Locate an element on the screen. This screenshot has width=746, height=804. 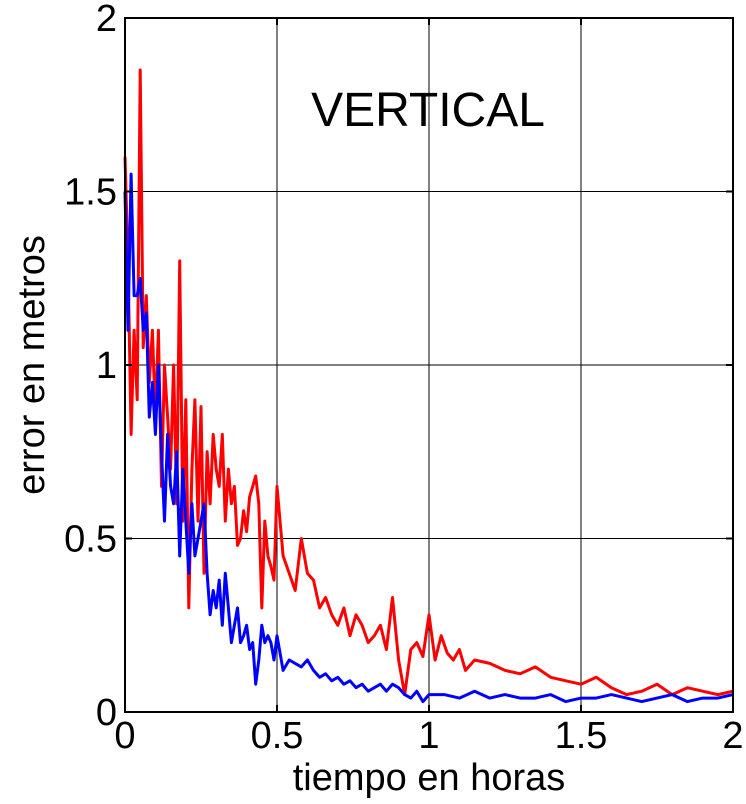
y-tick-label: 1 is located at coordinates (106, 366).